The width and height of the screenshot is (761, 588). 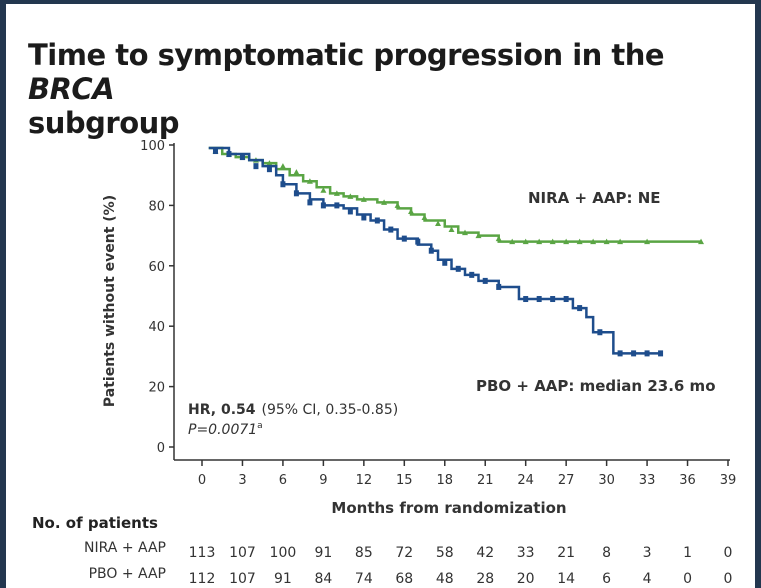 What do you see at coordinates (566, 579) in the screenshot?
I see `at-risk-value-pbo-9: 14` at bounding box center [566, 579].